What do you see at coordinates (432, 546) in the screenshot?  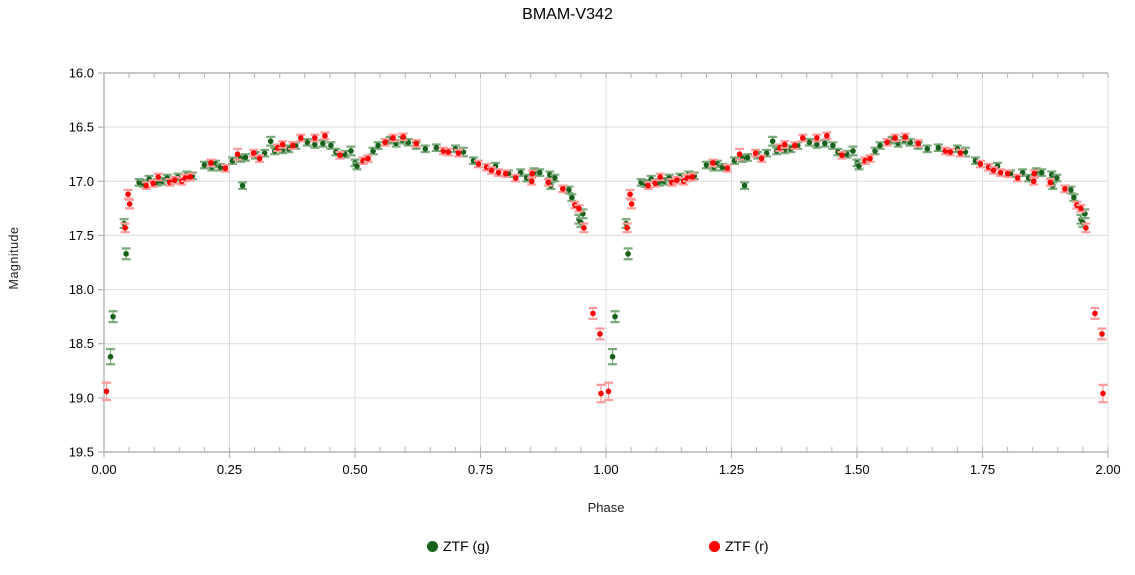 I see `legend-marker-ztf-g-icon` at bounding box center [432, 546].